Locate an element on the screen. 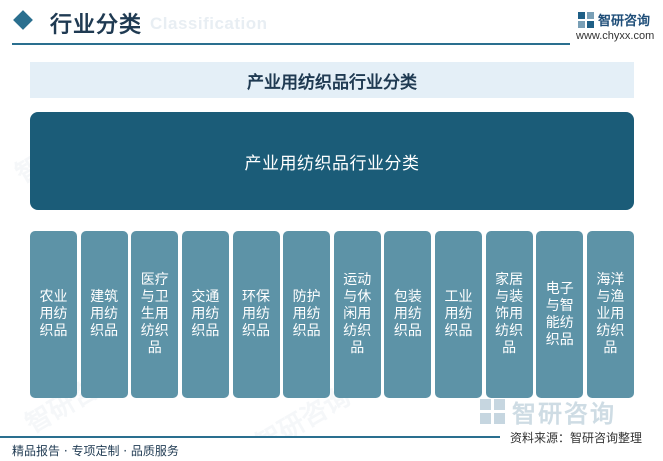 The height and width of the screenshot is (461, 663). category-label: 运动与休闲用纺织品 is located at coordinates (357, 314).